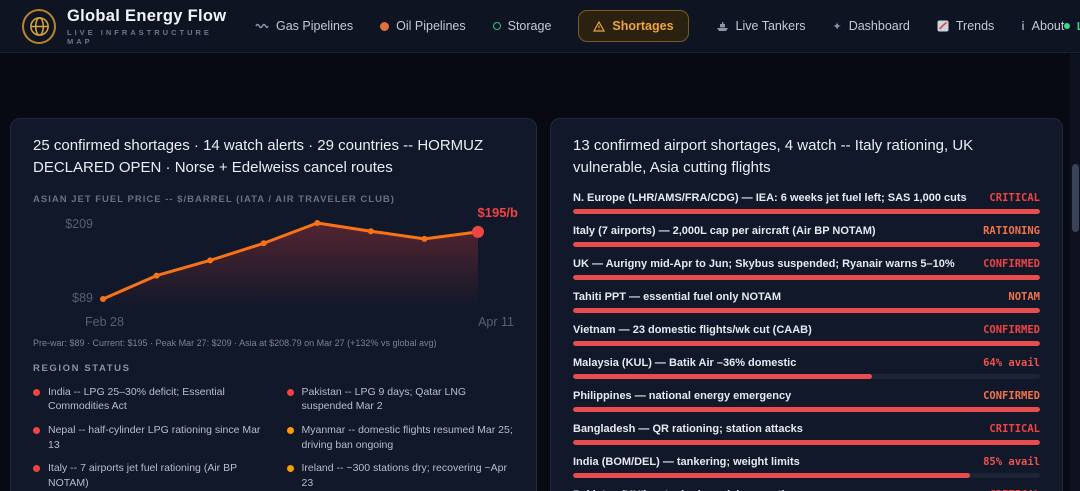  What do you see at coordinates (304, 26) in the screenshot?
I see `nav-item-gas-pipelines: Gas Pipelines` at bounding box center [304, 26].